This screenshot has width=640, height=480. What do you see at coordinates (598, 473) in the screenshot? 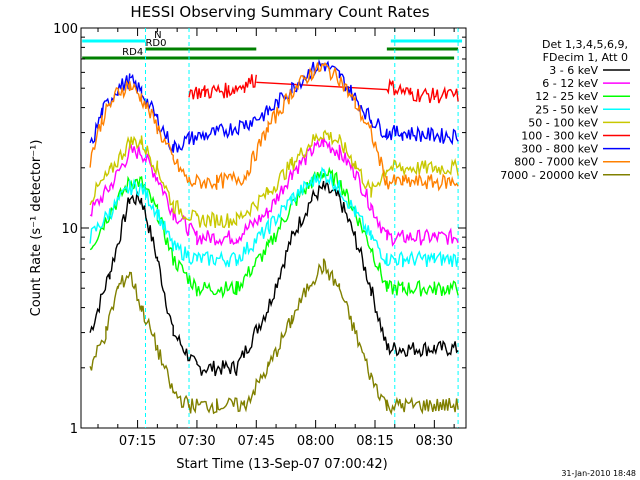
I see `plot-timestamp: 31-Jan-2010 18:48` at bounding box center [598, 473].